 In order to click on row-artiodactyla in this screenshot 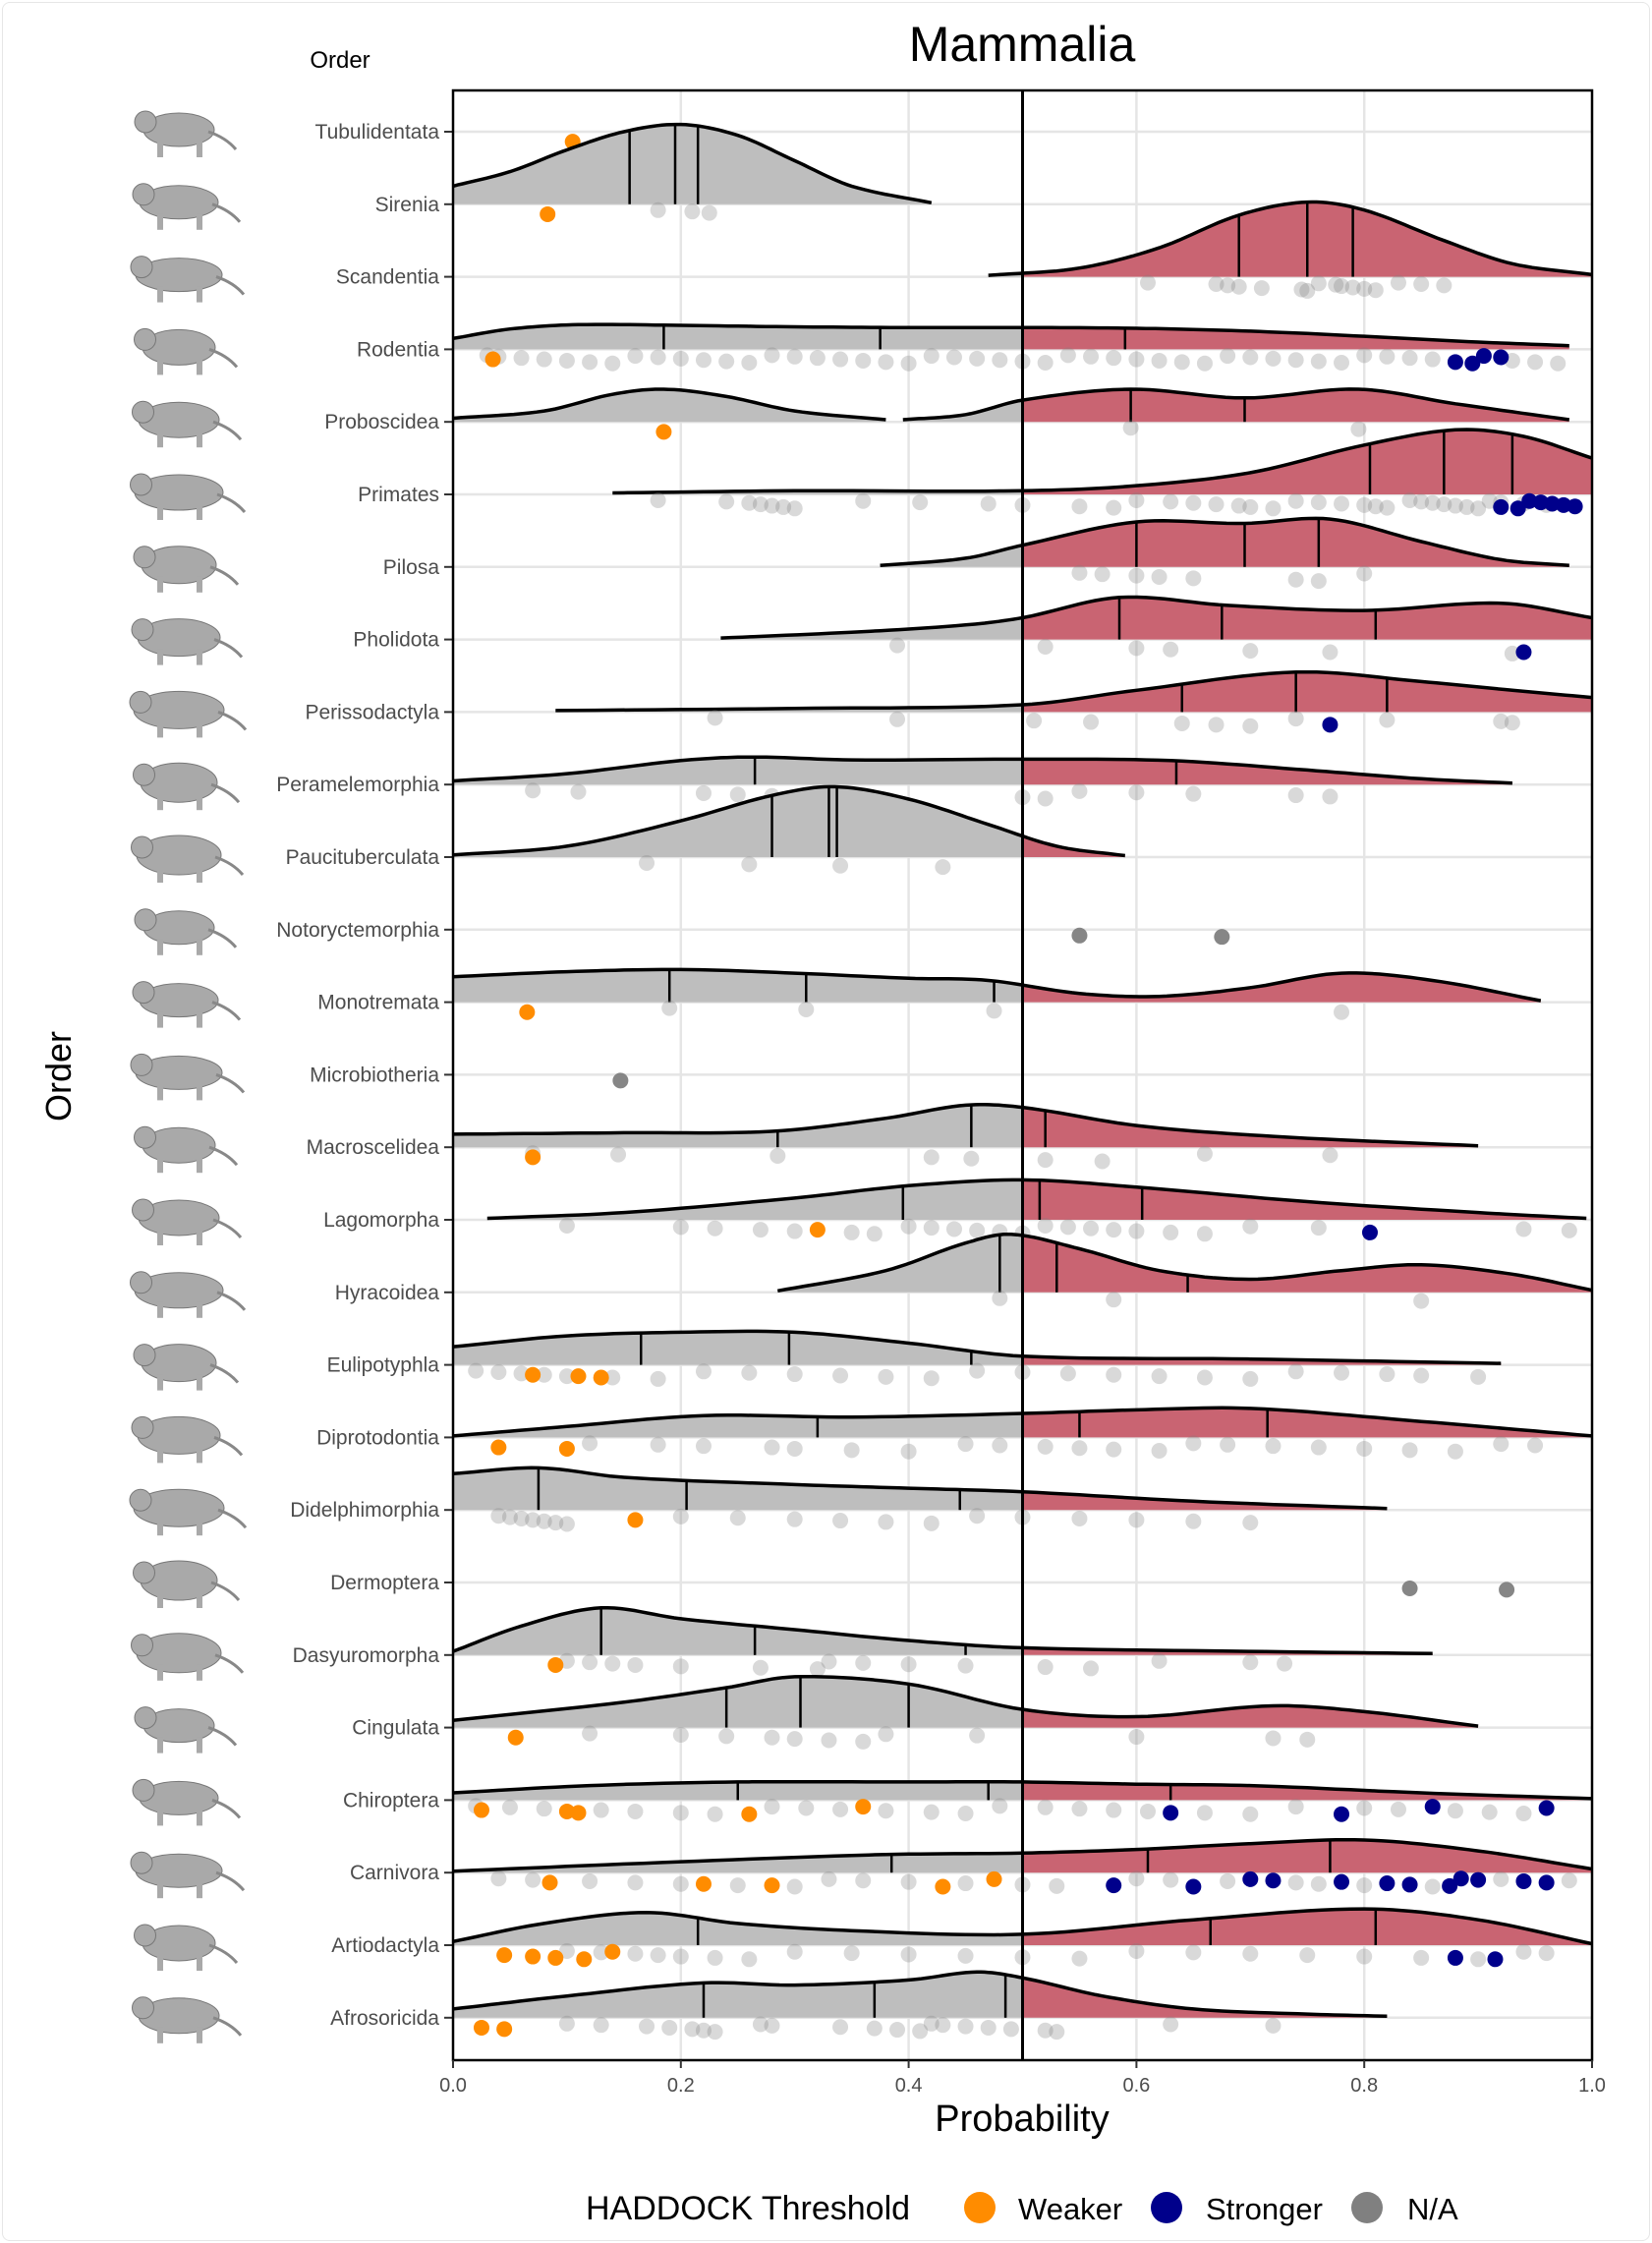, I will do `click(1022, 1937)`.